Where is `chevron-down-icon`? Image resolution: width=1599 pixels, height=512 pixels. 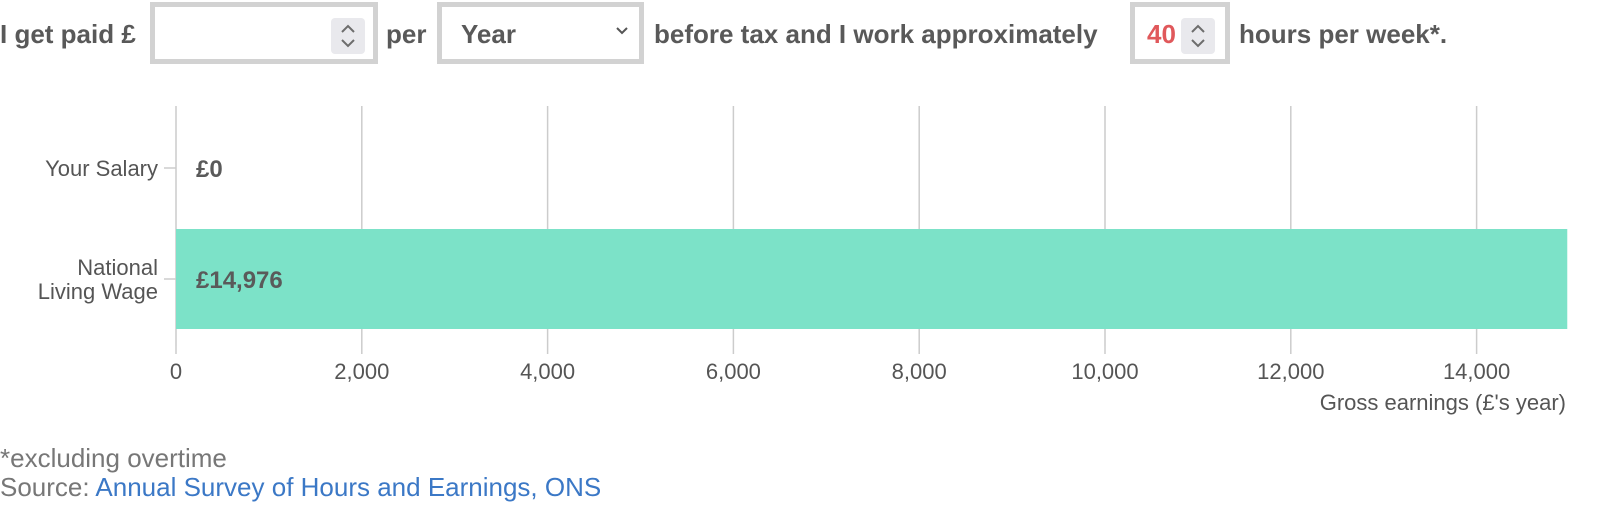 chevron-down-icon is located at coordinates (622, 31).